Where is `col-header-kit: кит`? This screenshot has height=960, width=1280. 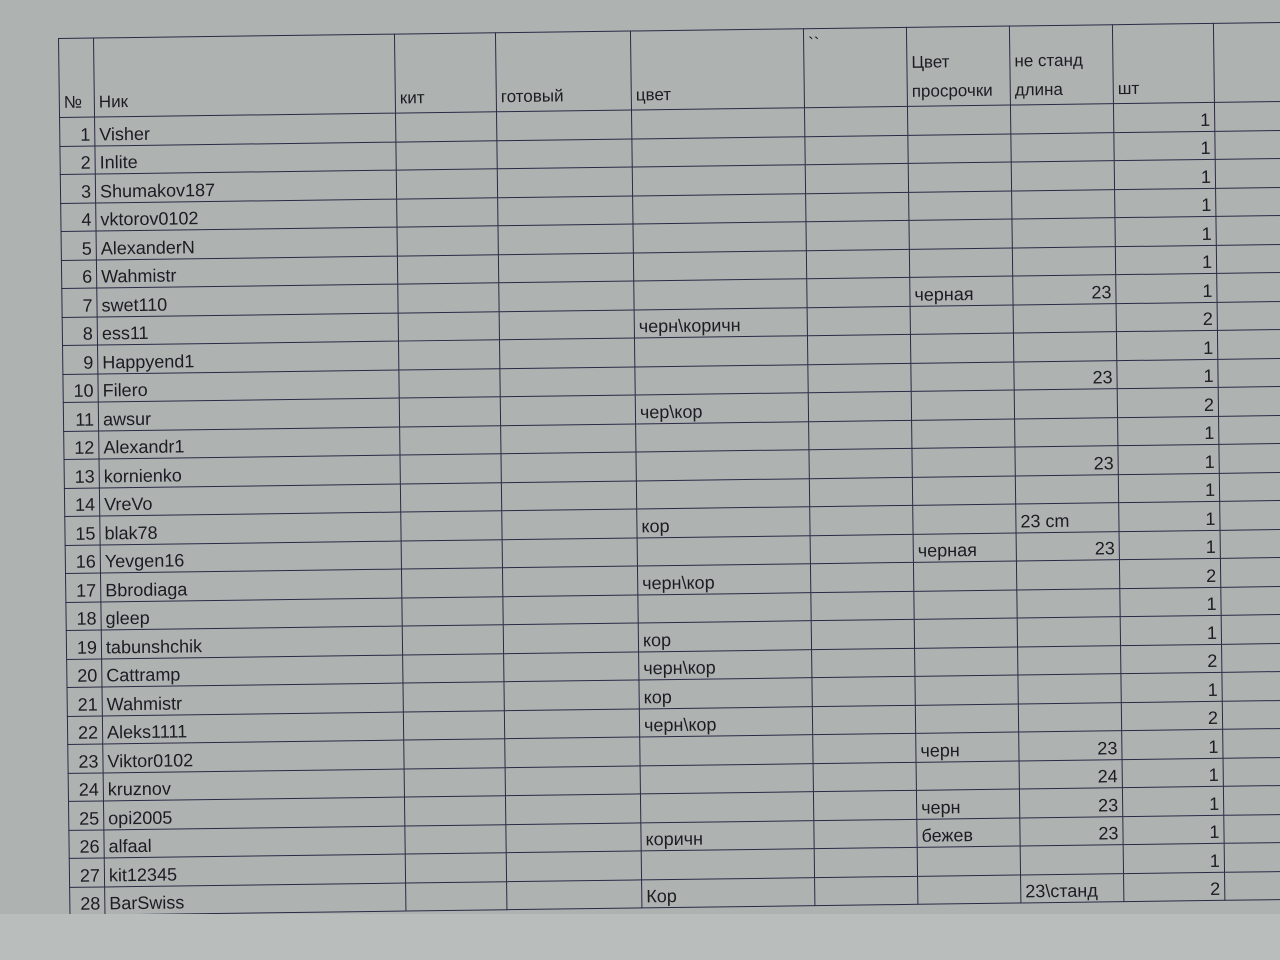
col-header-kit: кит is located at coordinates (445, 73).